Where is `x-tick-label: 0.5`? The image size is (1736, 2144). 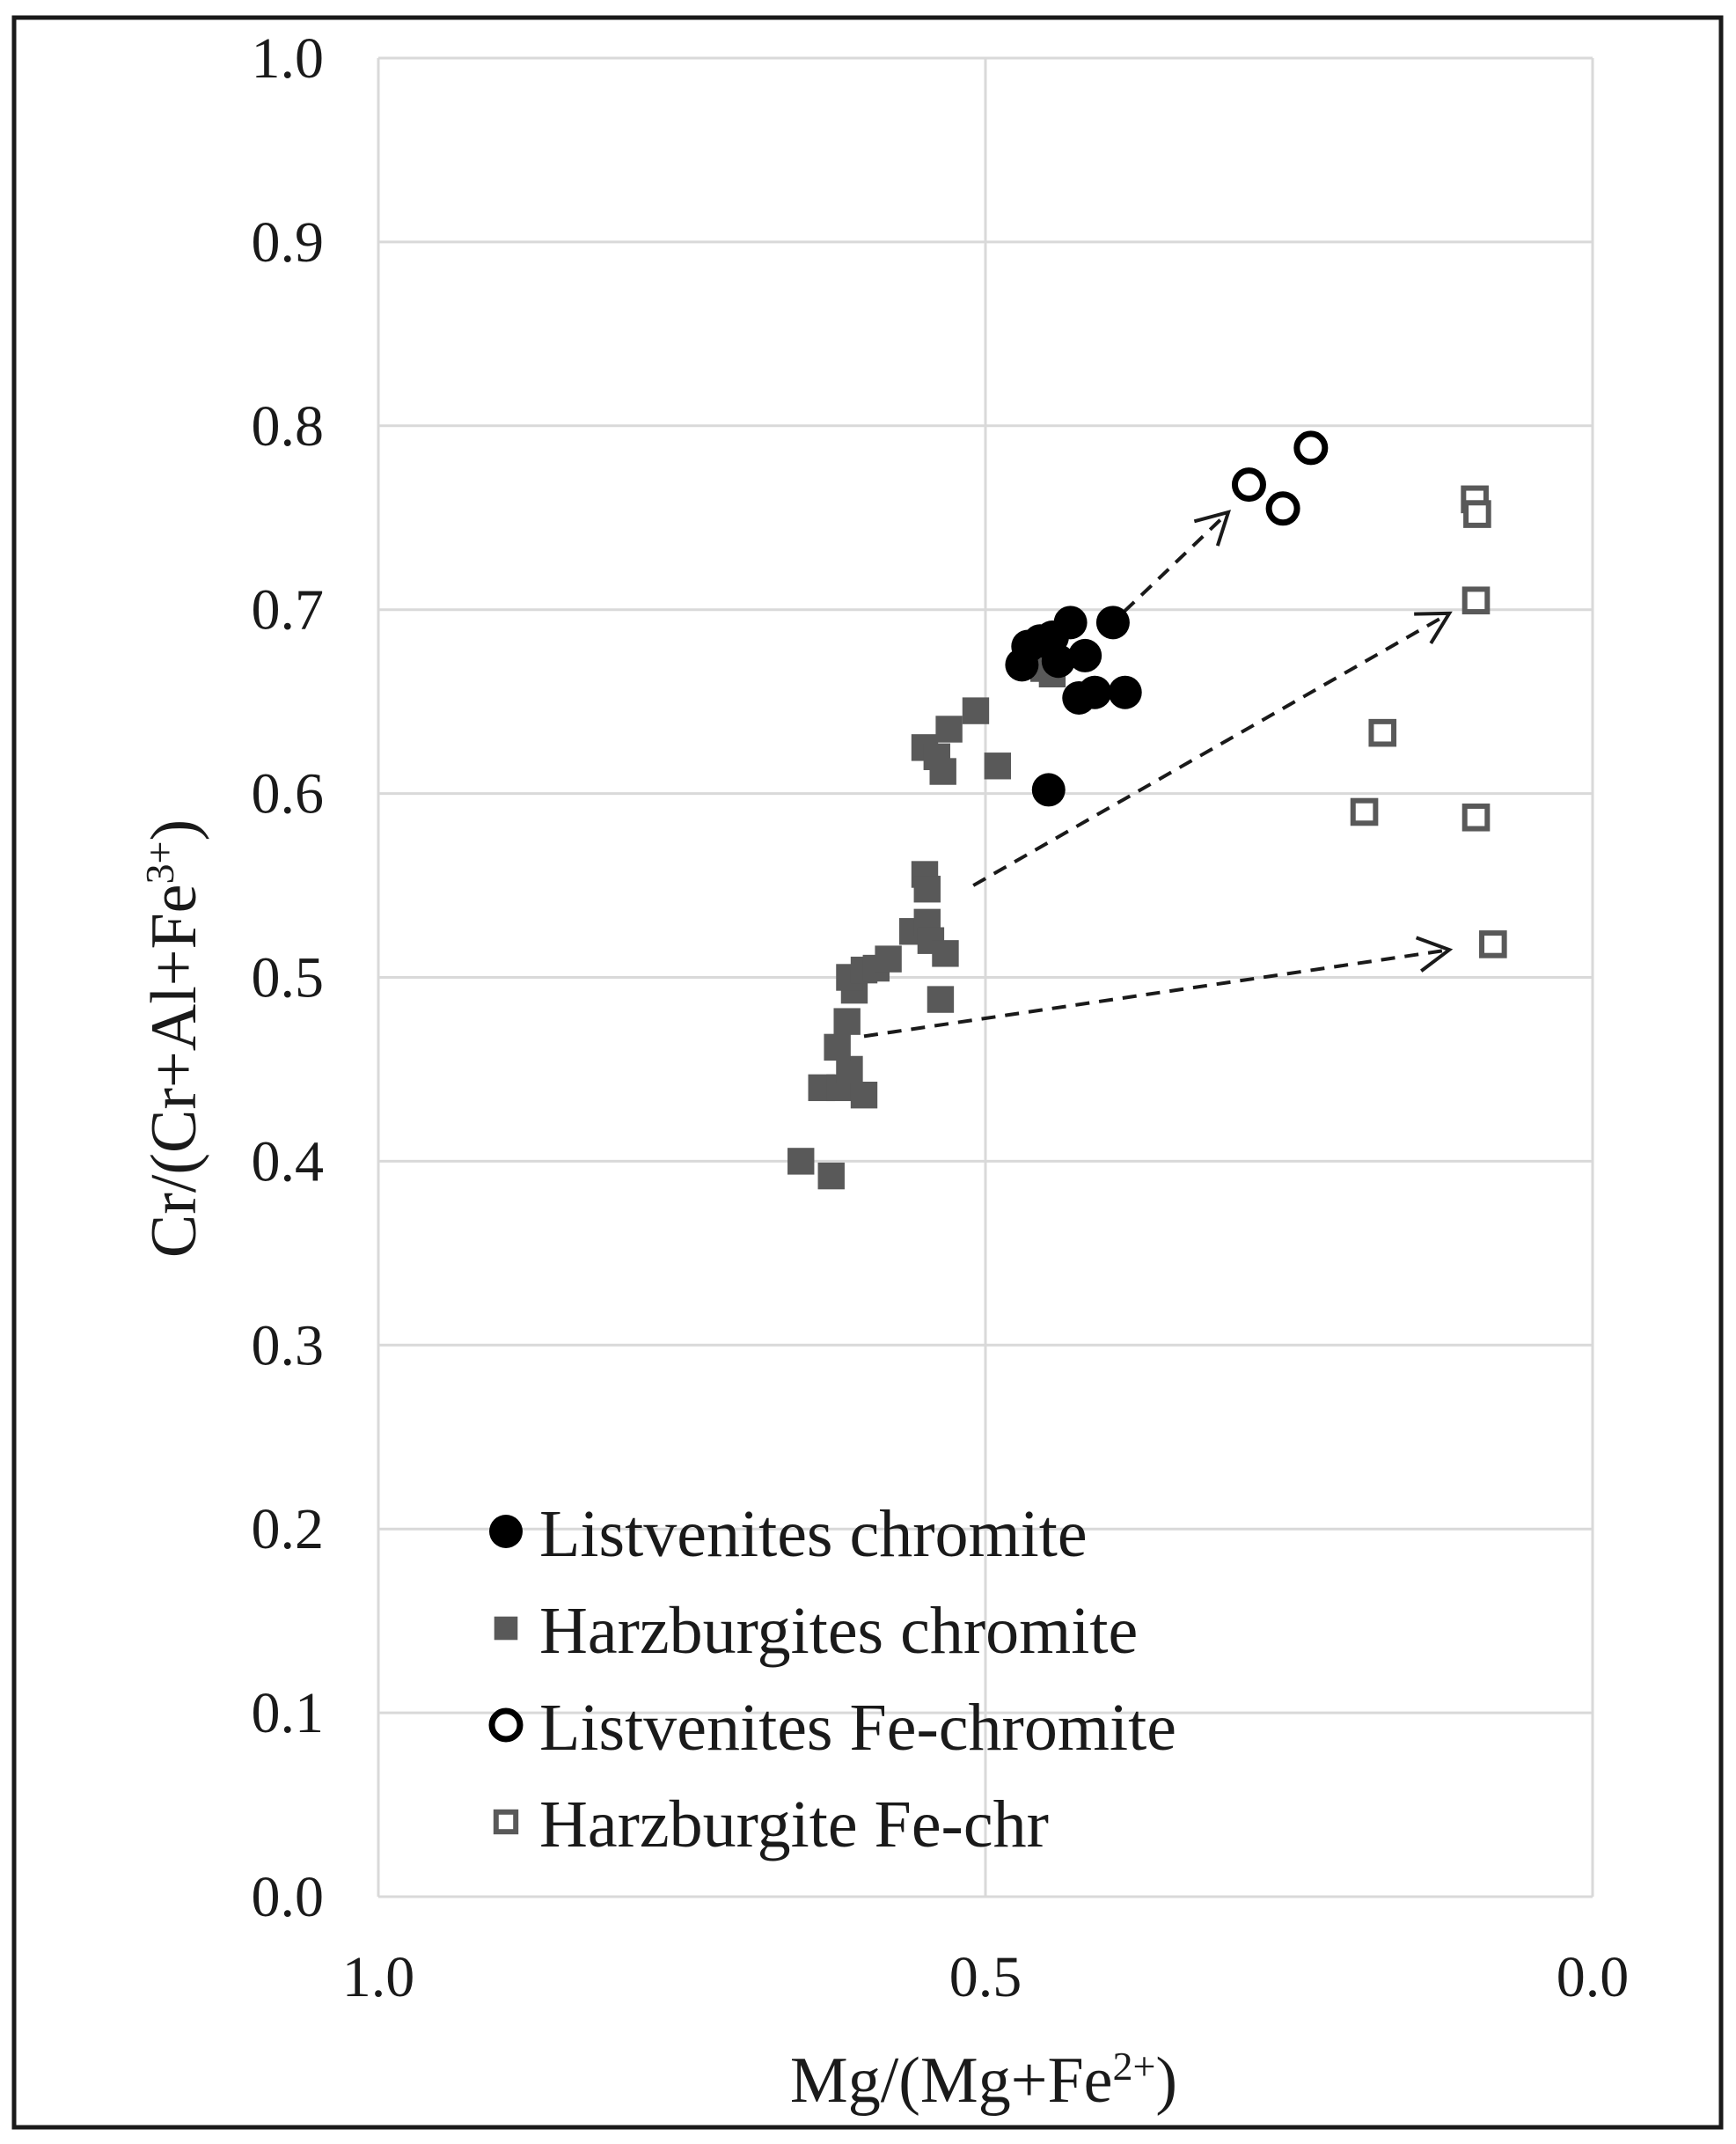
x-tick-label: 0.5 is located at coordinates (985, 1977).